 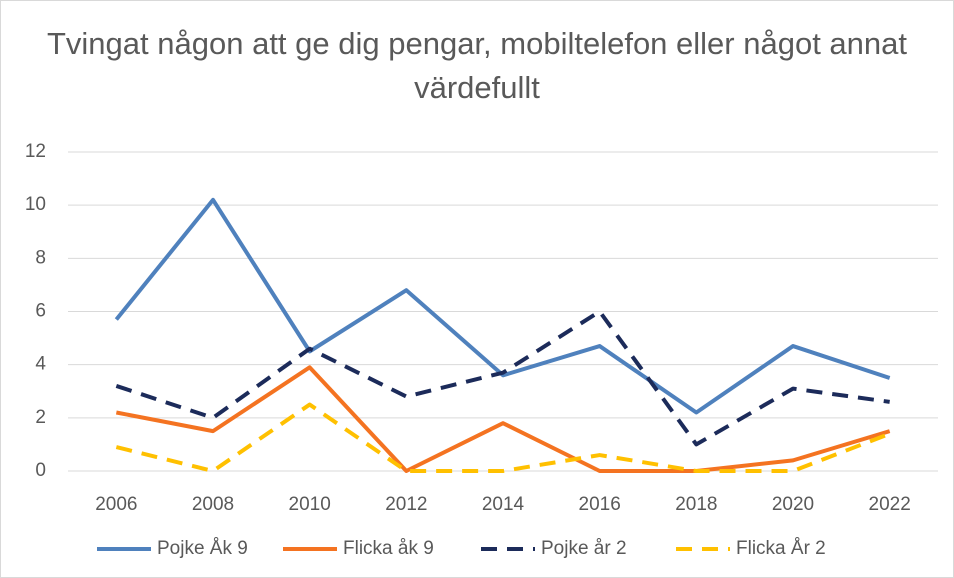 I want to click on x-tick-label: 2018, so click(x=696, y=504).